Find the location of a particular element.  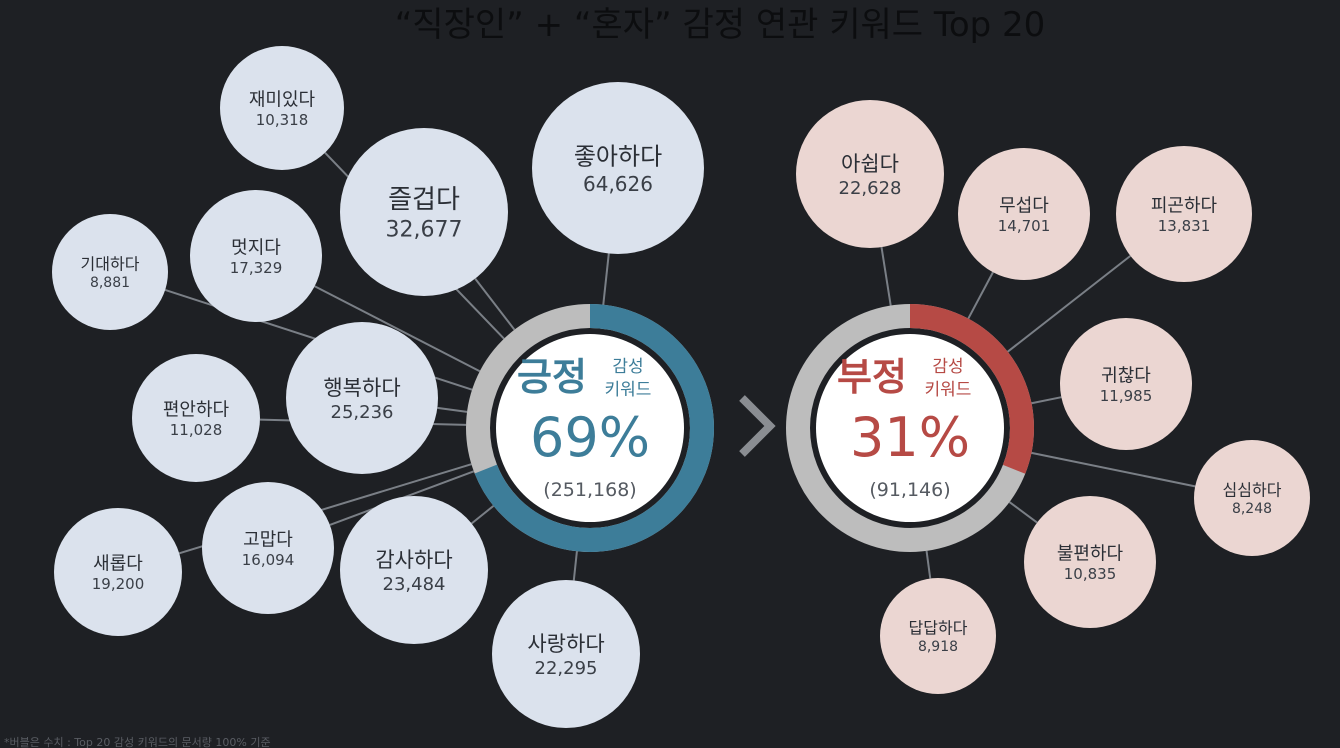

keyword-value: 10,835 is located at coordinates (1090, 574).